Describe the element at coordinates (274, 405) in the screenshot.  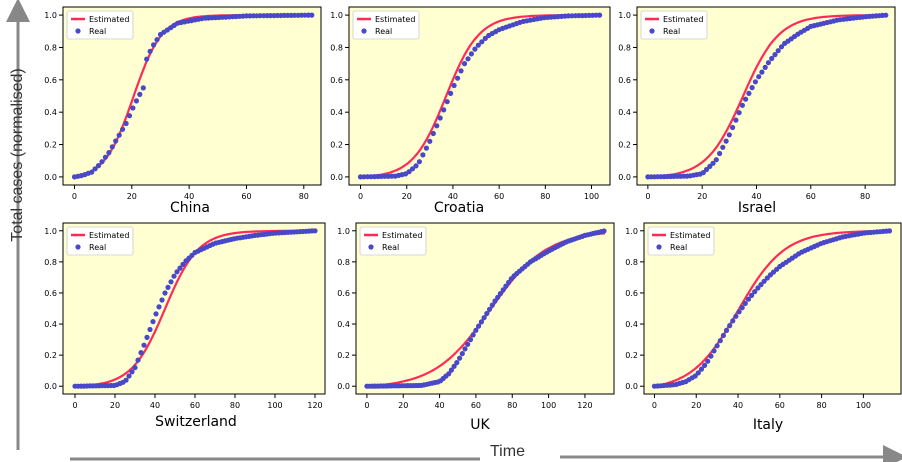
I see `x-tick-label: 100` at that location.